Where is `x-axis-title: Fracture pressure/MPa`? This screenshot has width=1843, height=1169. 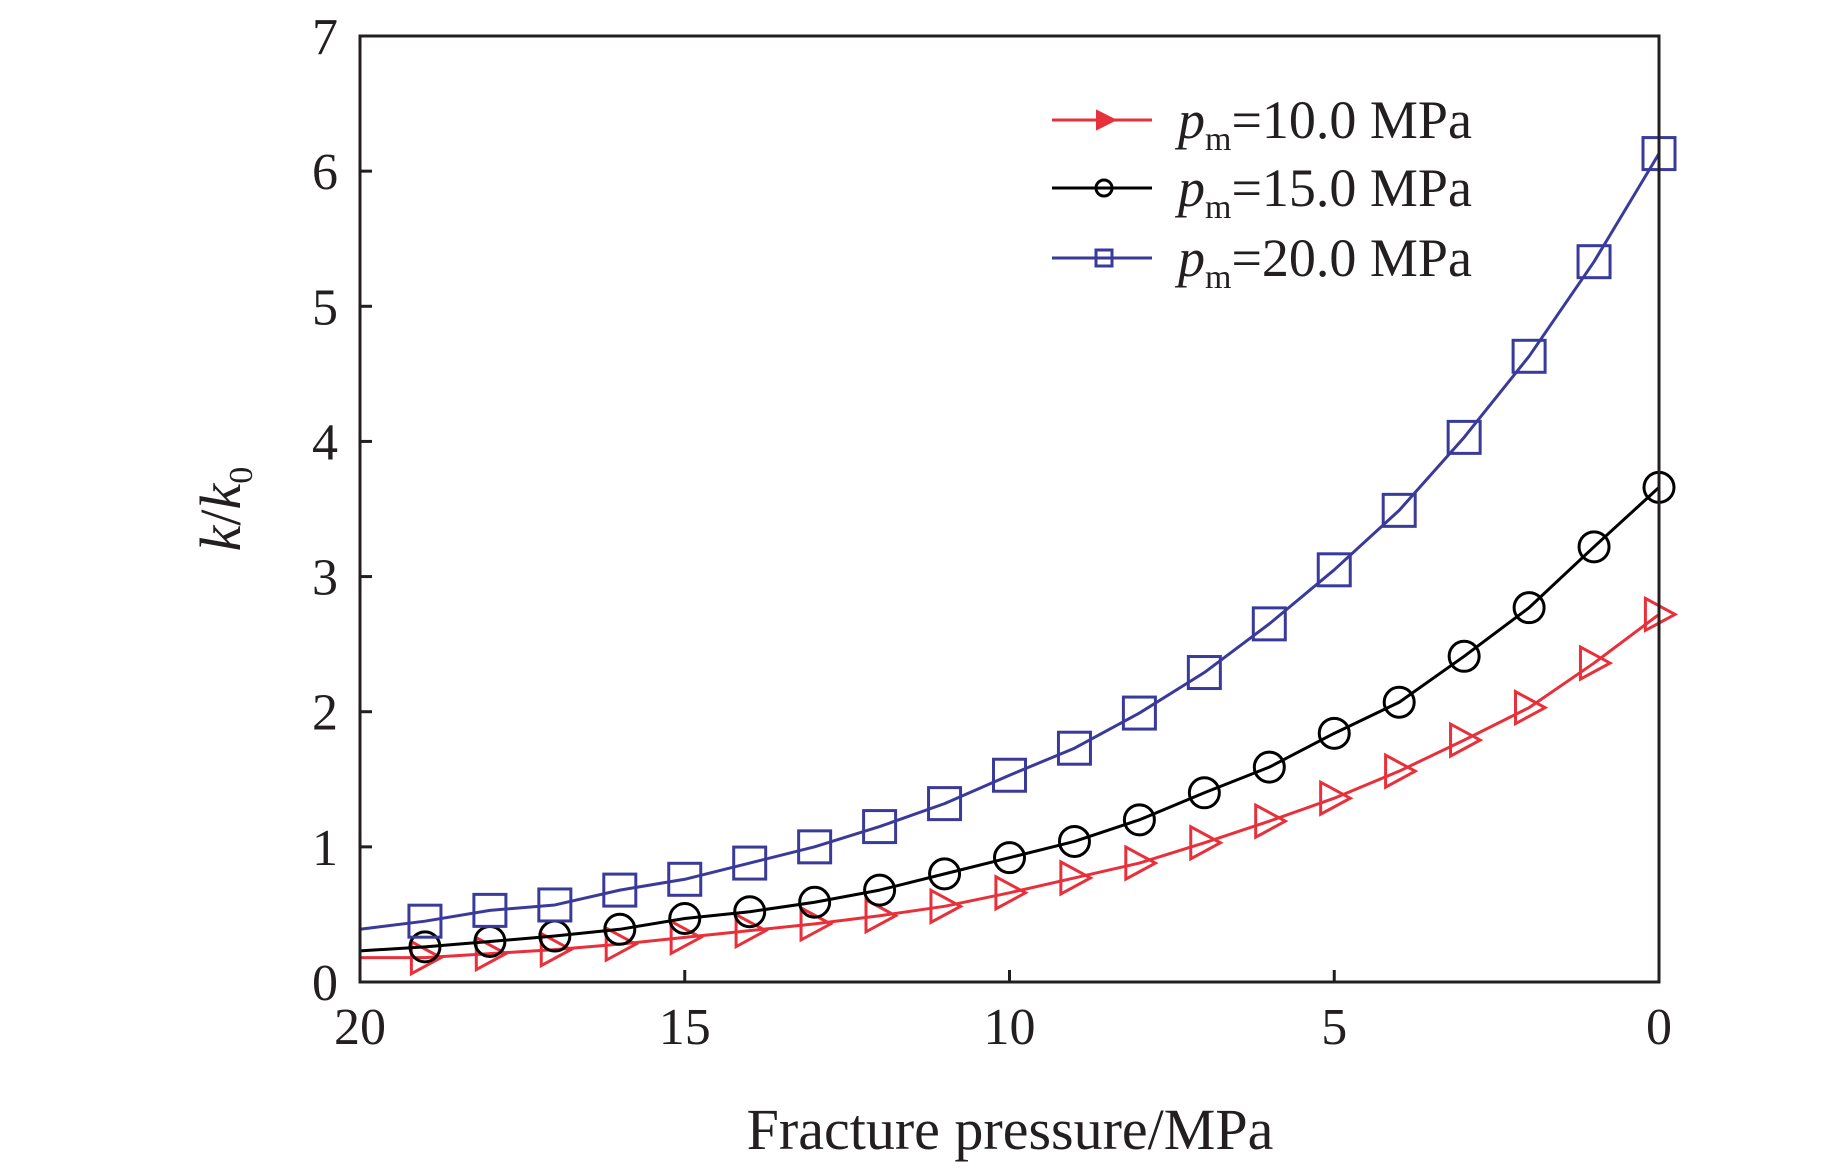
x-axis-title: Fracture pressure/MPa is located at coordinates (1010, 1129).